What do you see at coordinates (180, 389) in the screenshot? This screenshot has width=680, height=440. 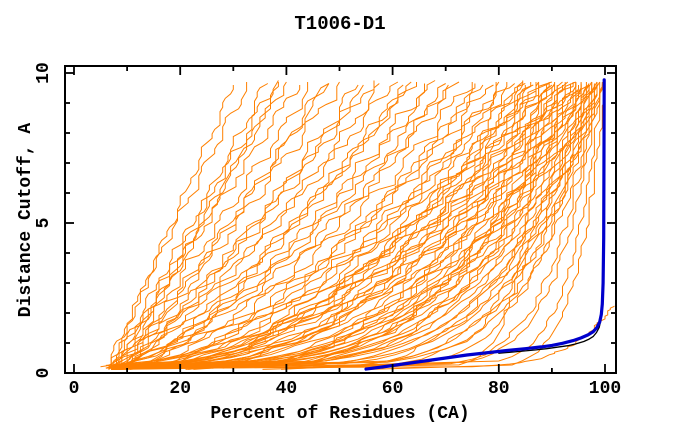 I see `x-tick-label: 20` at bounding box center [180, 389].